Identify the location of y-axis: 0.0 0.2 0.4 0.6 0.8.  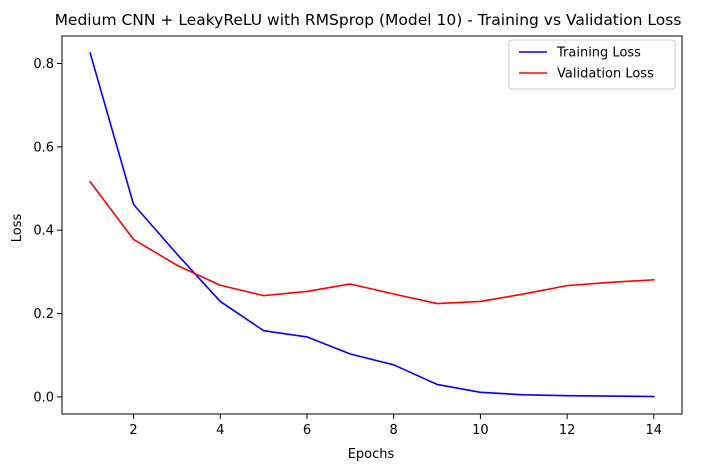
(47, 231).